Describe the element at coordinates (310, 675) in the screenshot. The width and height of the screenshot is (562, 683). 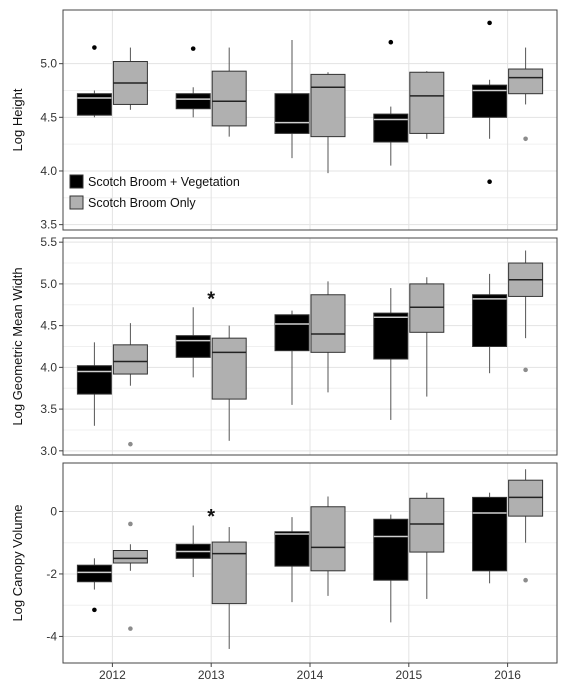
I see `x-tick-label: 2014` at that location.